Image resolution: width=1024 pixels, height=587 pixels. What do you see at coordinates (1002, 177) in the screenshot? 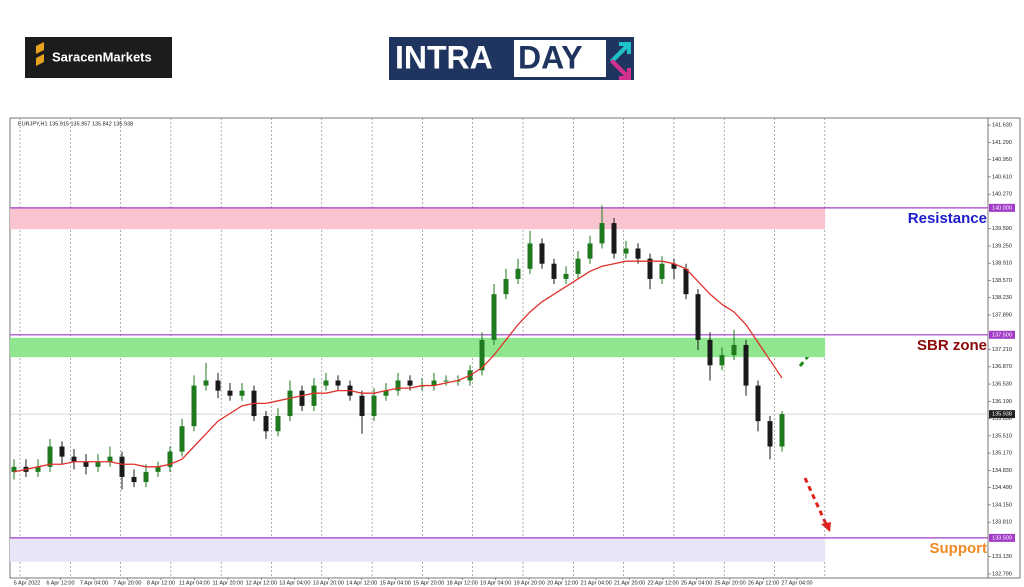
I see `y-tick-label: 140.610` at bounding box center [1002, 177].